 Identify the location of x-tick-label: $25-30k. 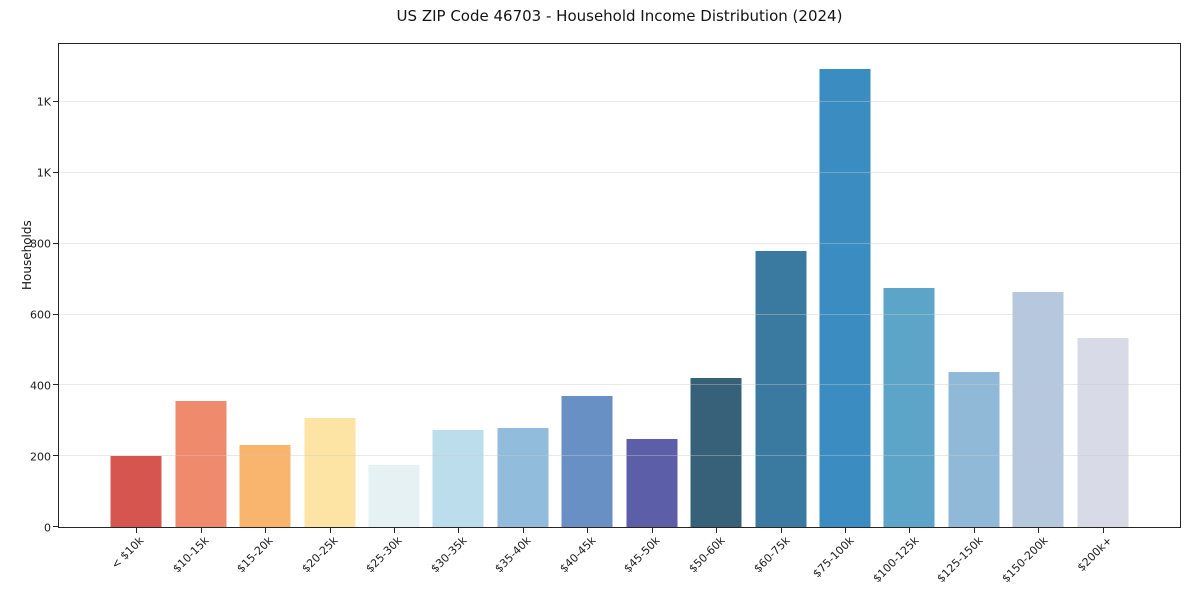
(384, 555).